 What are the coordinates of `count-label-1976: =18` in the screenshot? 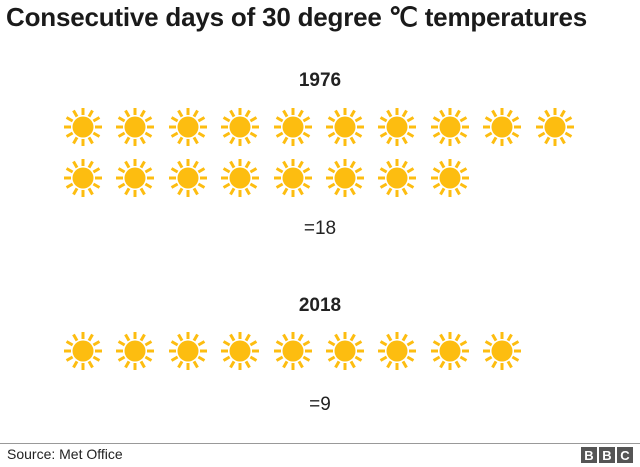 It's located at (320, 228).